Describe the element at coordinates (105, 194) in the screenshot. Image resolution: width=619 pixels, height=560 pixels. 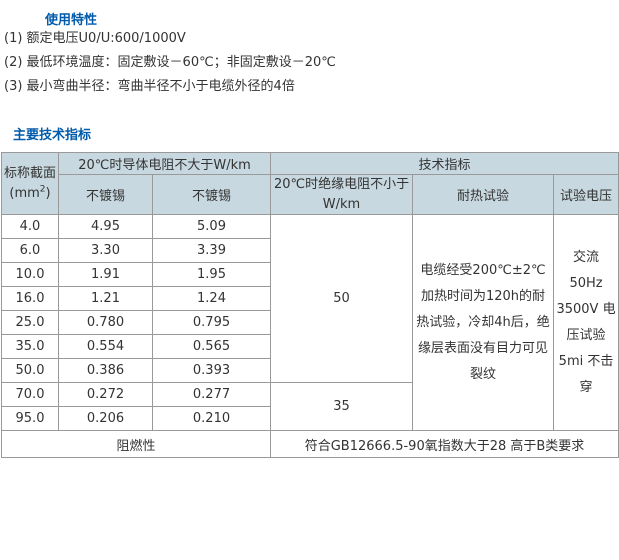
I see `header-untinned-1: 不镀锡` at that location.